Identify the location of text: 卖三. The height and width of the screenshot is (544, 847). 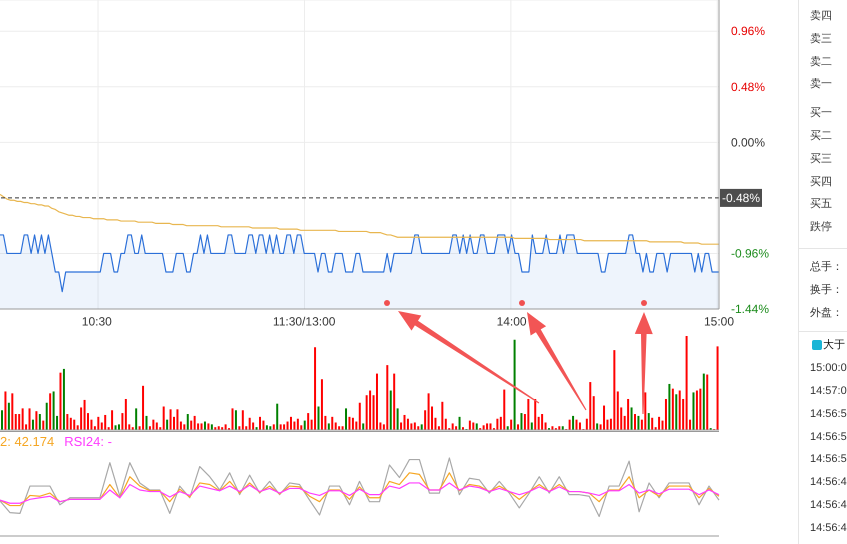
(821, 39).